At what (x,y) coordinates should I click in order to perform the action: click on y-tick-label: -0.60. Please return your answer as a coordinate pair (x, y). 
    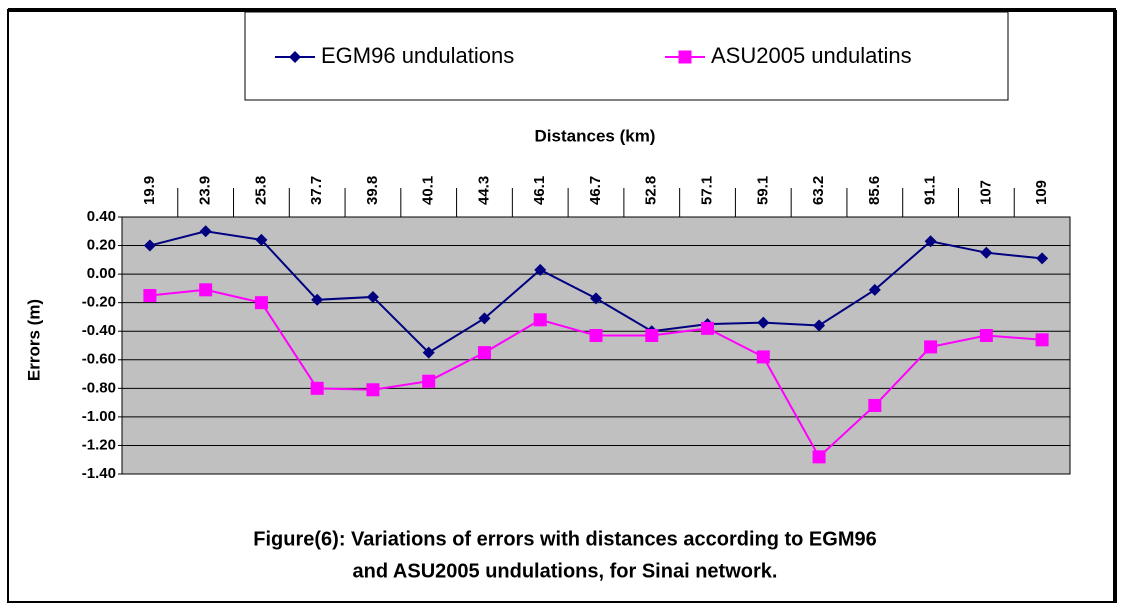
    Looking at the image, I should click on (99, 359).